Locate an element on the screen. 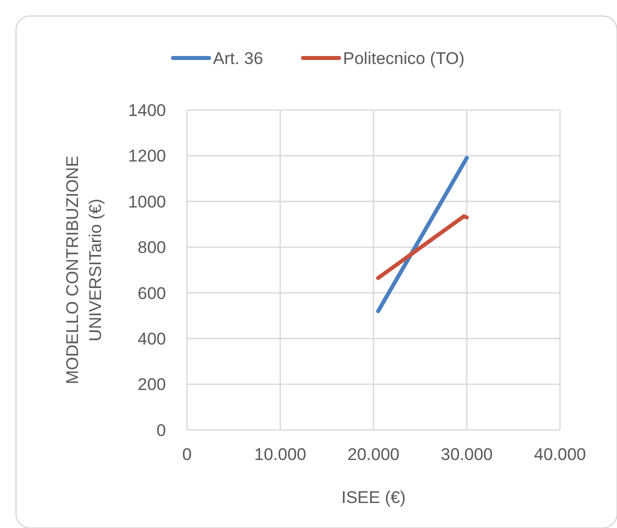  y-tick-label: 400 is located at coordinates (152, 339).